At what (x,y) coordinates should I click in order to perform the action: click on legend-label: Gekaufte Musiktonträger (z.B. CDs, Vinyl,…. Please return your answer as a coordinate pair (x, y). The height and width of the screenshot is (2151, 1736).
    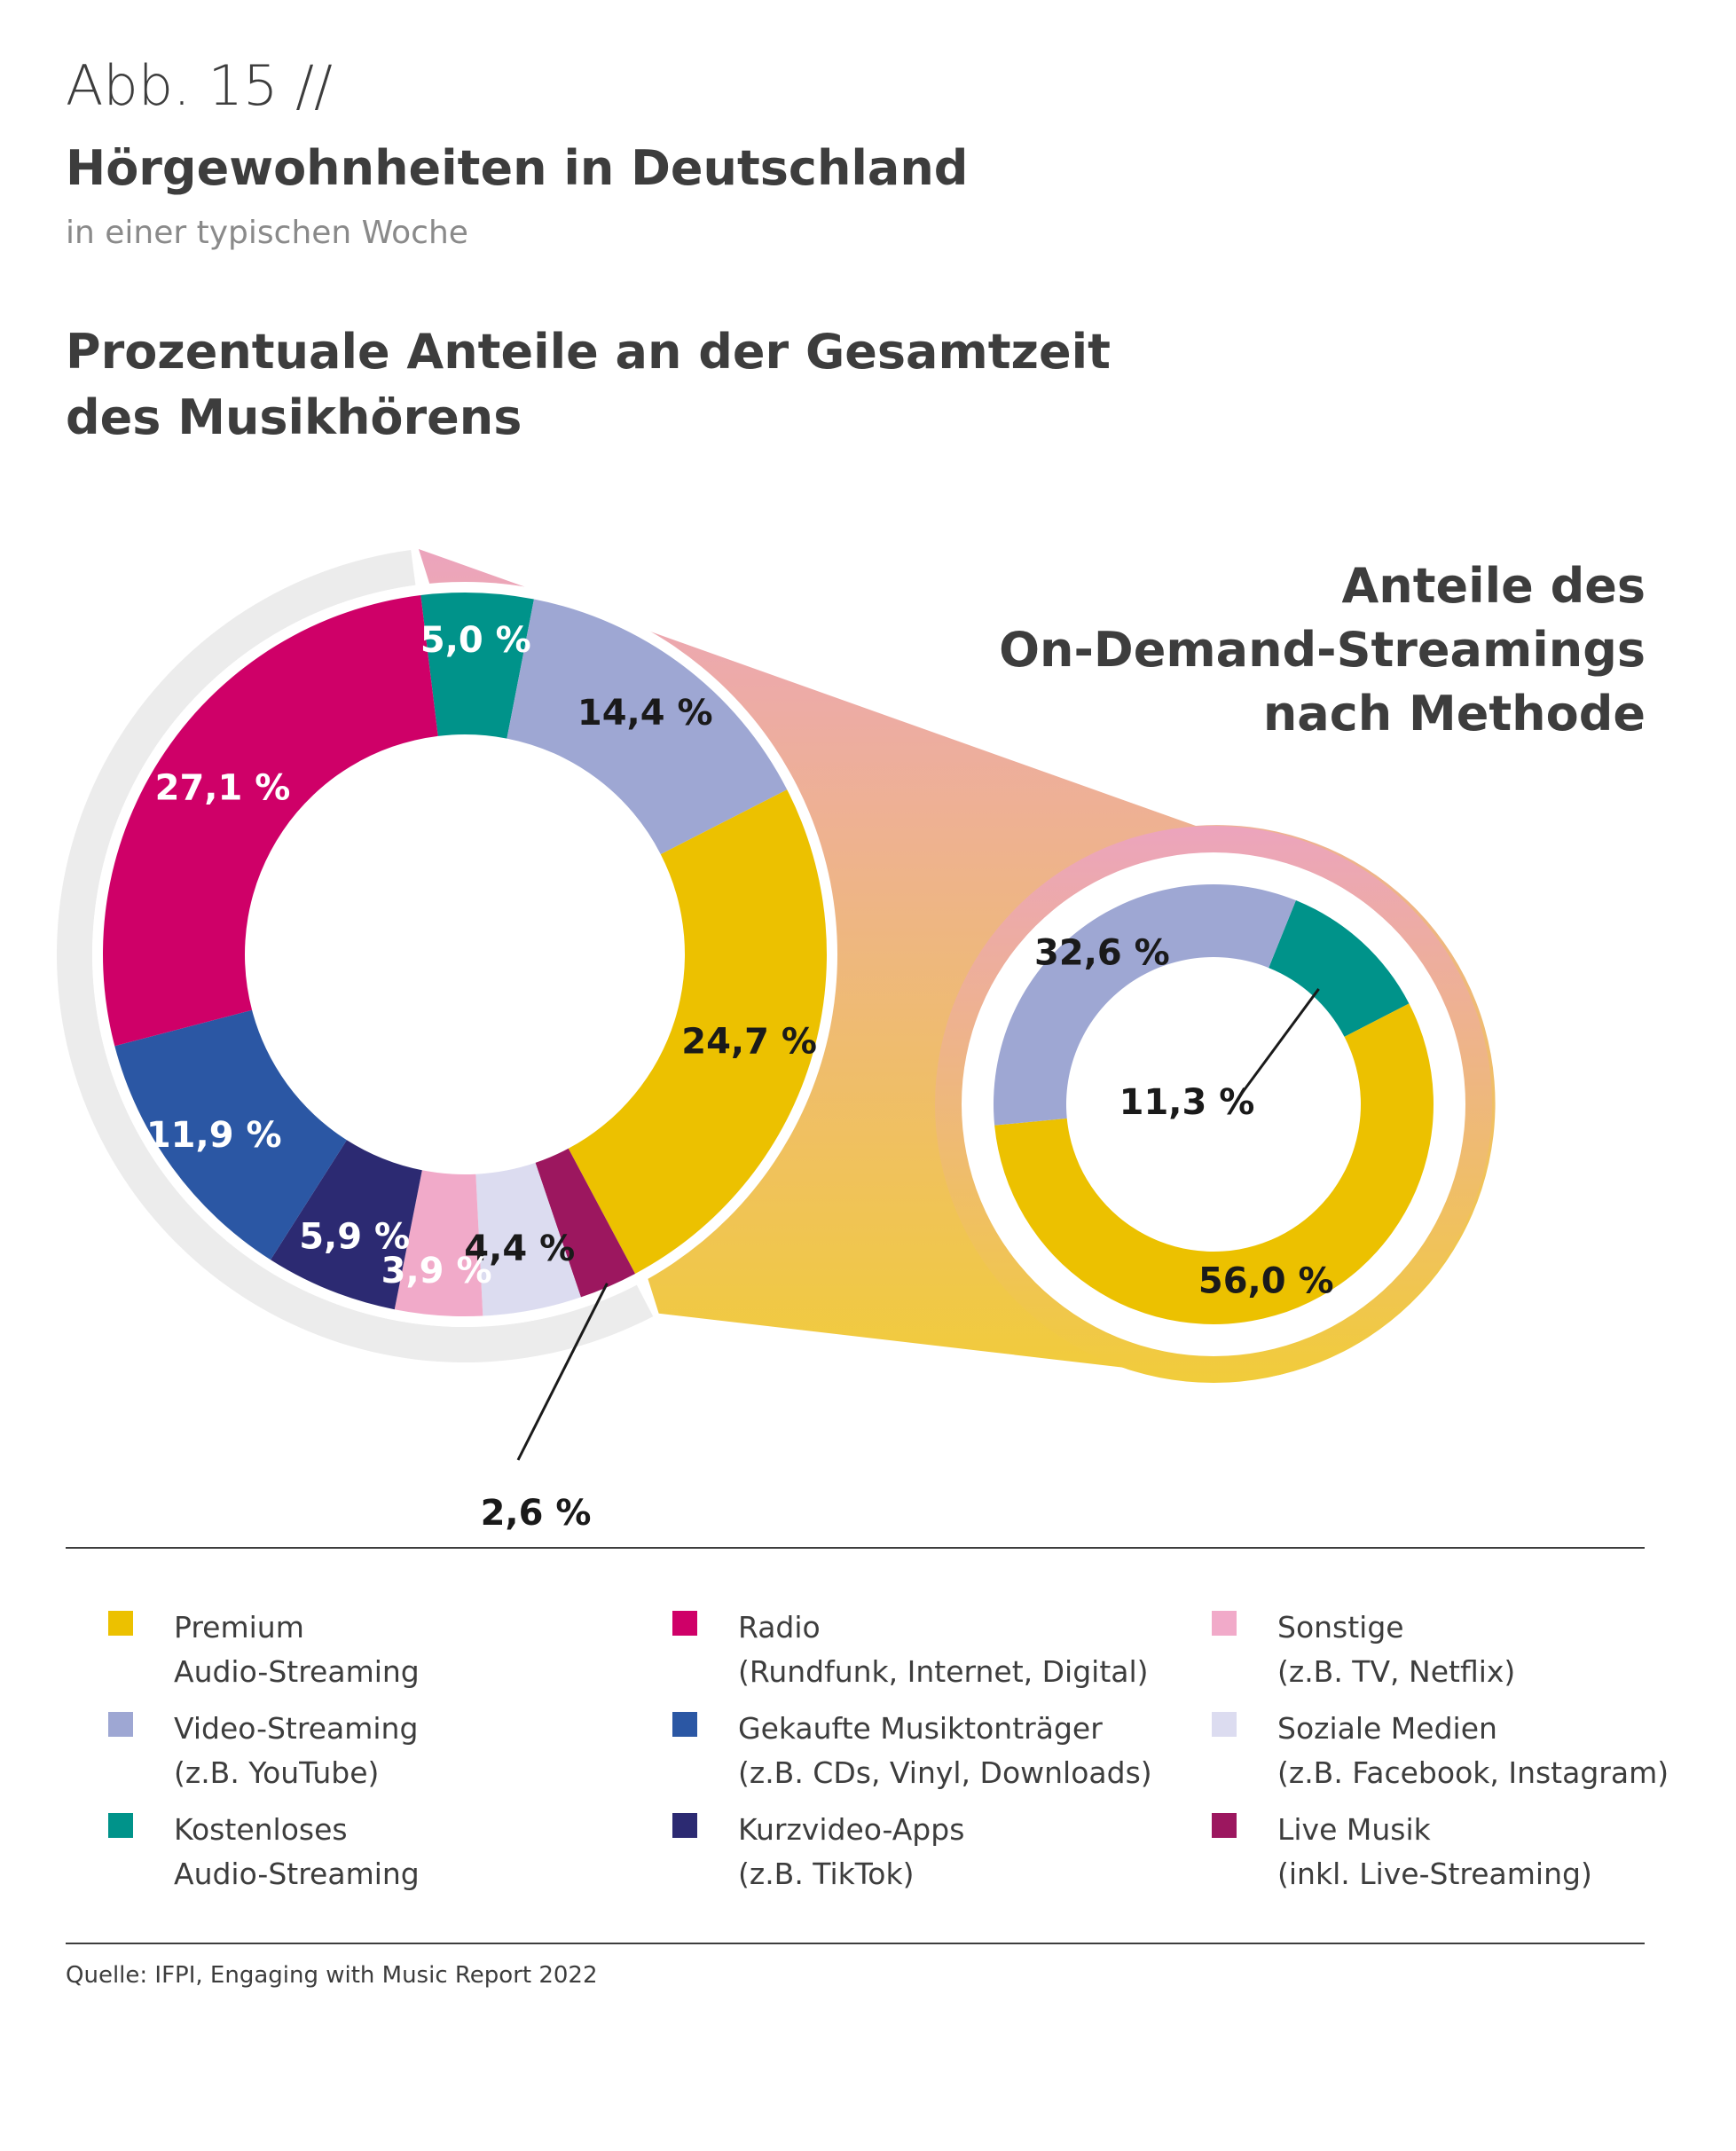
    Looking at the image, I should click on (945, 1751).